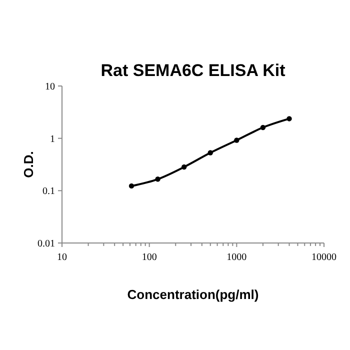  Describe the element at coordinates (48, 192) in the screenshot. I see `y-tick-label: 0.1` at that location.